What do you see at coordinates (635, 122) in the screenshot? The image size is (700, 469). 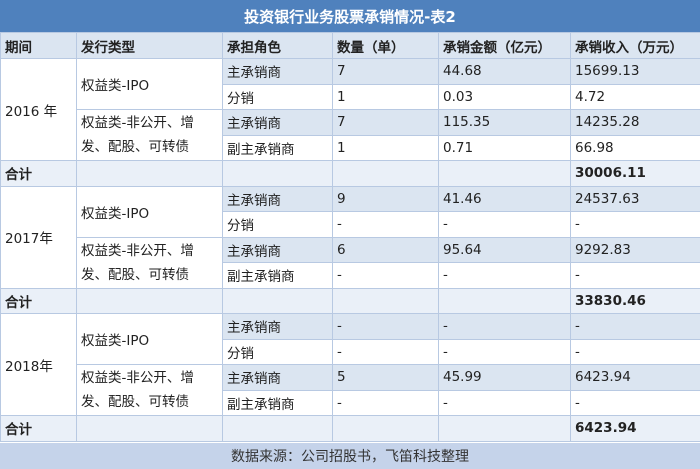 I see `income-cell: 14235.28` at bounding box center [635, 122].